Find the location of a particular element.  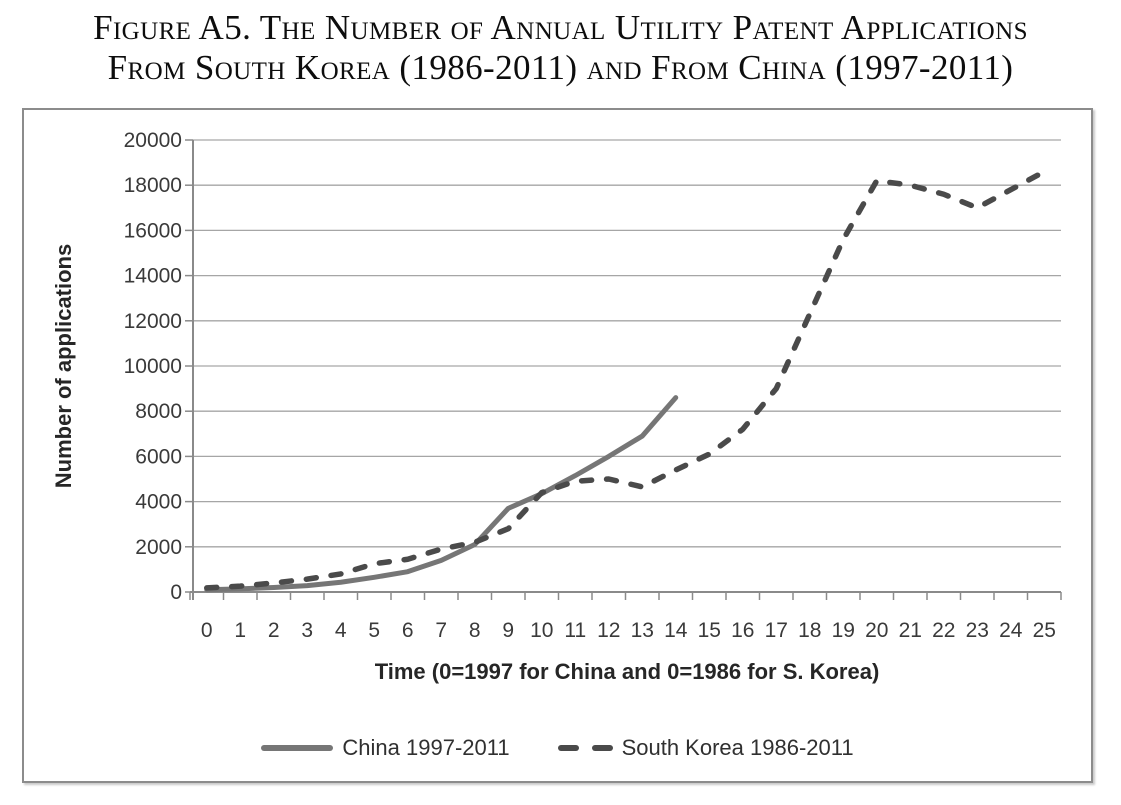

legend-item-china: China 1997-2011 is located at coordinates (385, 748).